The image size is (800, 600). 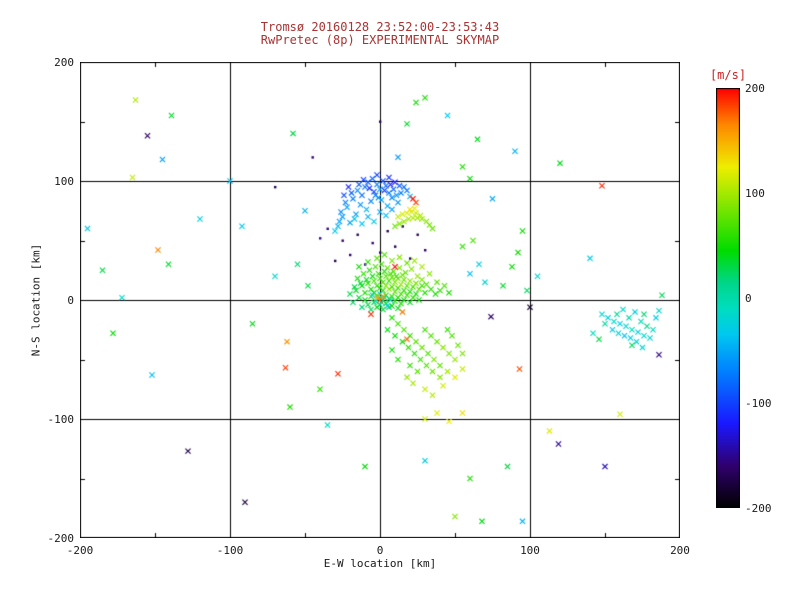 I want to click on x-tick-label: 100, so click(x=530, y=550).